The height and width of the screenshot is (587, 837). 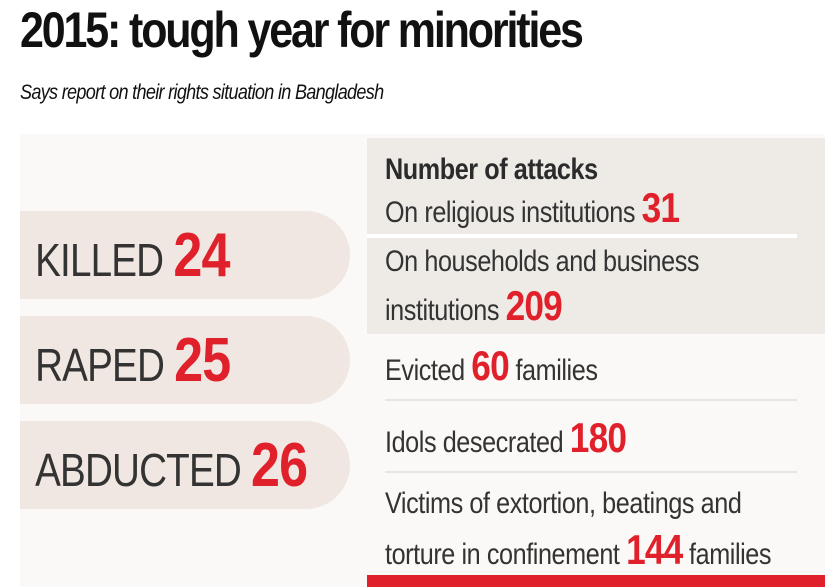 What do you see at coordinates (502, 554) in the screenshot?
I see `extortion-label: torture in confinement` at bounding box center [502, 554].